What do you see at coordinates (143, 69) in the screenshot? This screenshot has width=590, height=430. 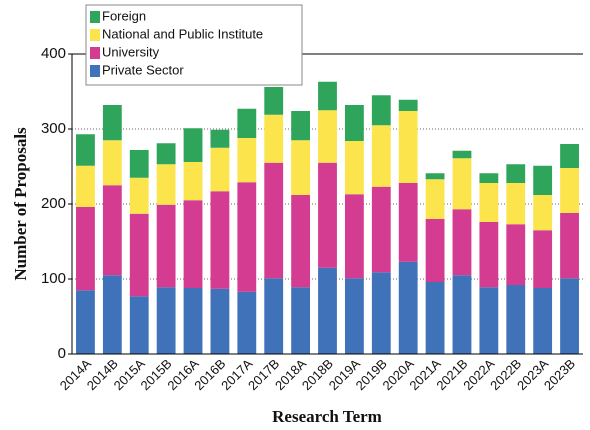 I see `legend-label: Private Sector` at bounding box center [143, 69].